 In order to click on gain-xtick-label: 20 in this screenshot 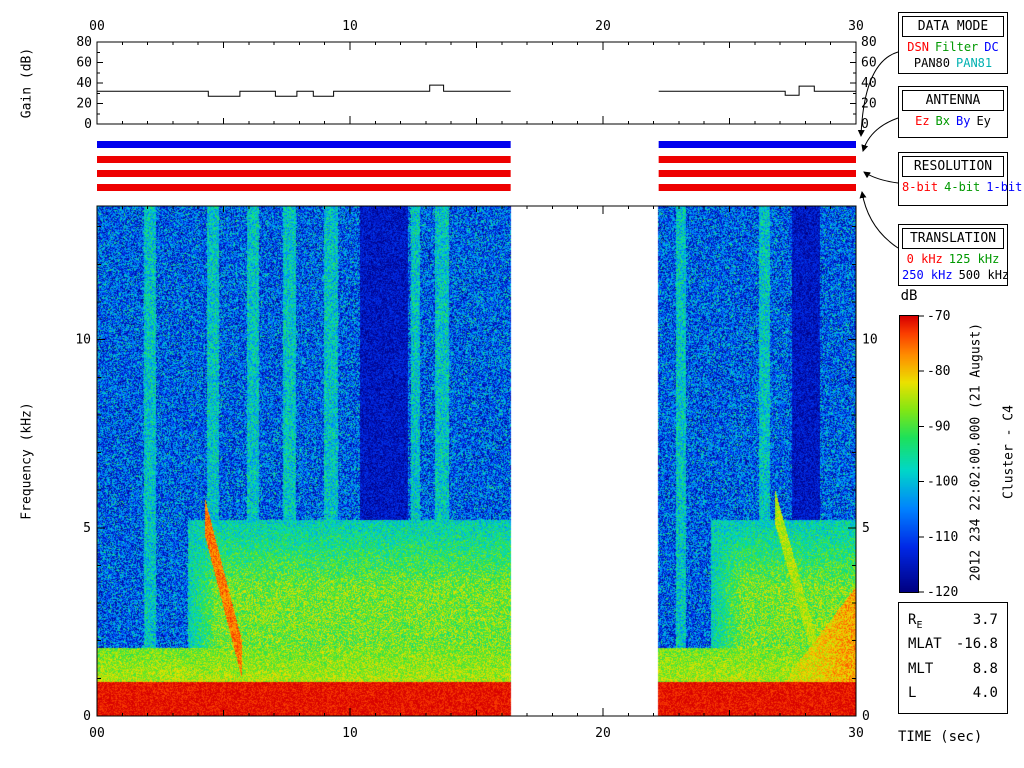, I will do `click(603, 26)`.